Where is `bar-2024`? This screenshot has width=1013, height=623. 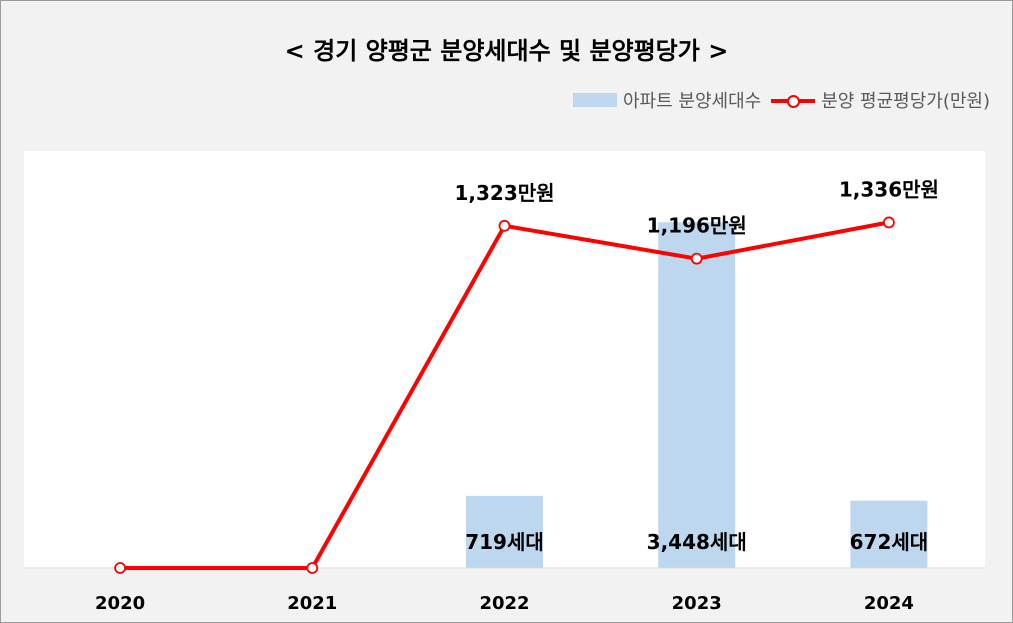
bar-2024 is located at coordinates (889, 534).